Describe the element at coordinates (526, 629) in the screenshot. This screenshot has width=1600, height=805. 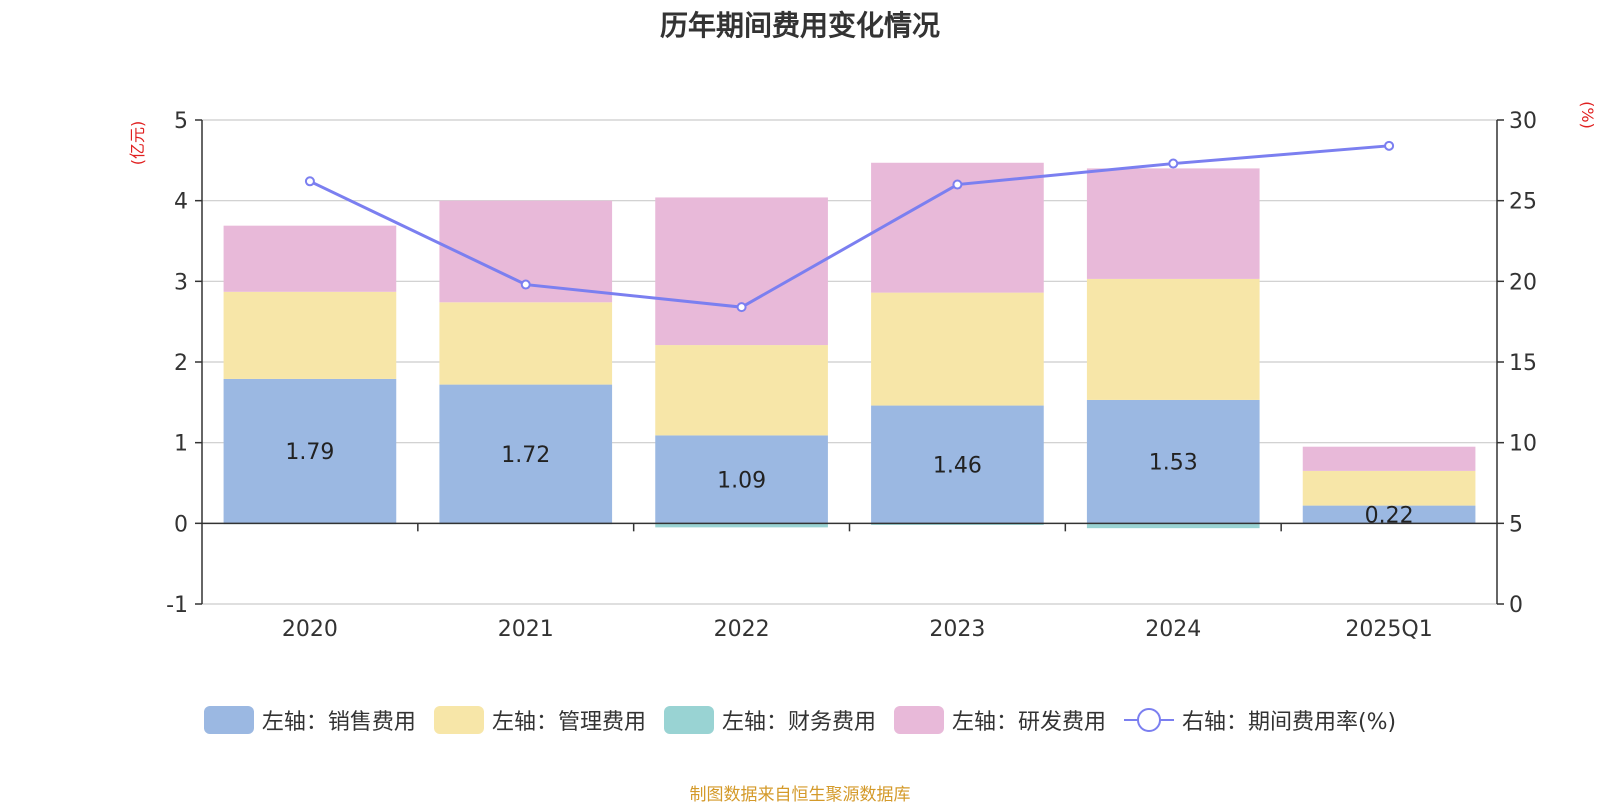
I see `category-label: 2021` at that location.